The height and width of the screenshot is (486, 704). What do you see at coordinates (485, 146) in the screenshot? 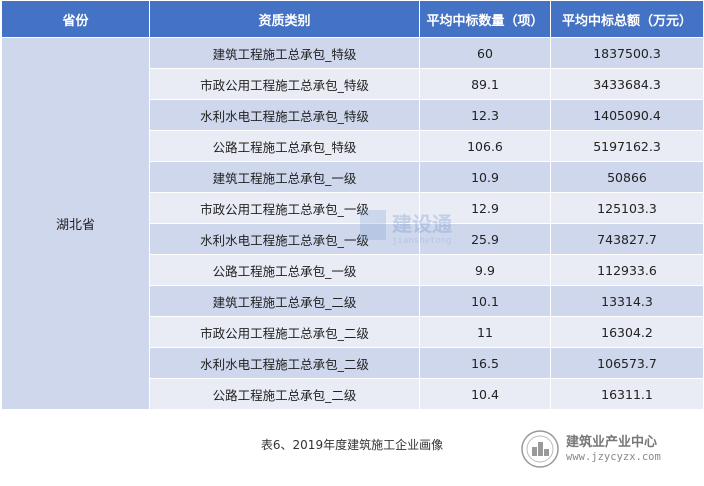
I see `count-cell: 106.6` at bounding box center [485, 146].